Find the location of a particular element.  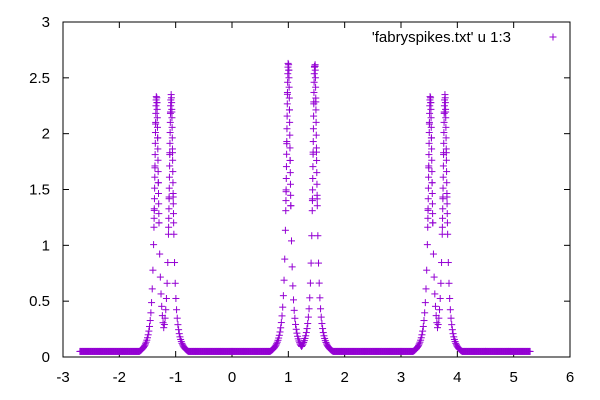

legend-series-label: 'fabryspikes.txt' u 1:3 is located at coordinates (441, 37).